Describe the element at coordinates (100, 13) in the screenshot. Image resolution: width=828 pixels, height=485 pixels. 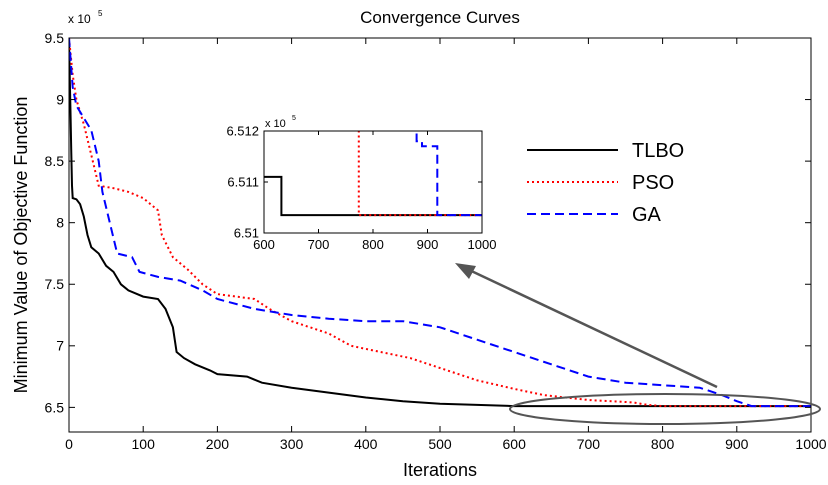
I see `y-exponent-power: 5` at that location.